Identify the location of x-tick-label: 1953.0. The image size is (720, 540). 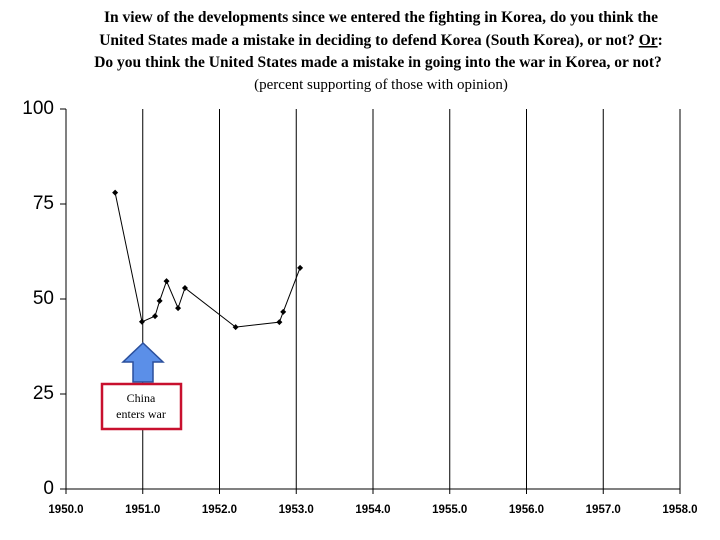
(296, 510).